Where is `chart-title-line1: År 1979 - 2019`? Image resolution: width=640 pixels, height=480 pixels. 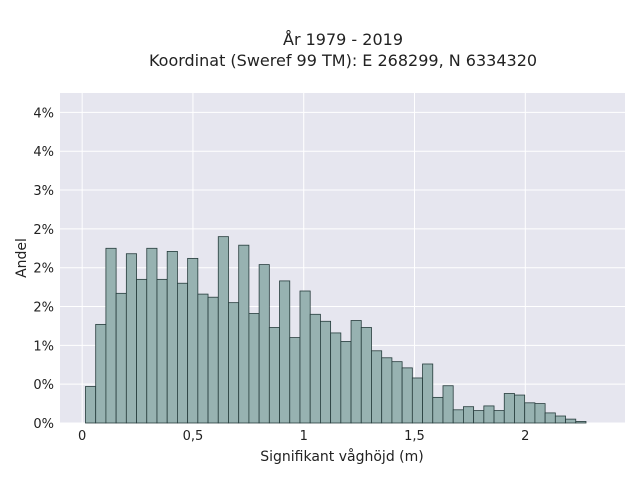
chart-title-line1: År 1979 - 2019 is located at coordinates (343, 39).